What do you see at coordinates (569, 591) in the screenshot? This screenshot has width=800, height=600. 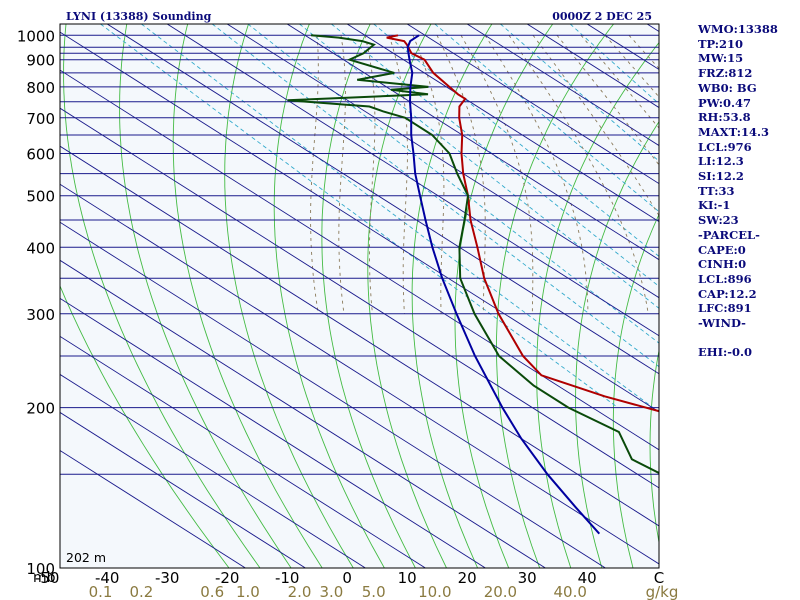 I see `mixing-ratio-label: 40.0` at bounding box center [569, 591].